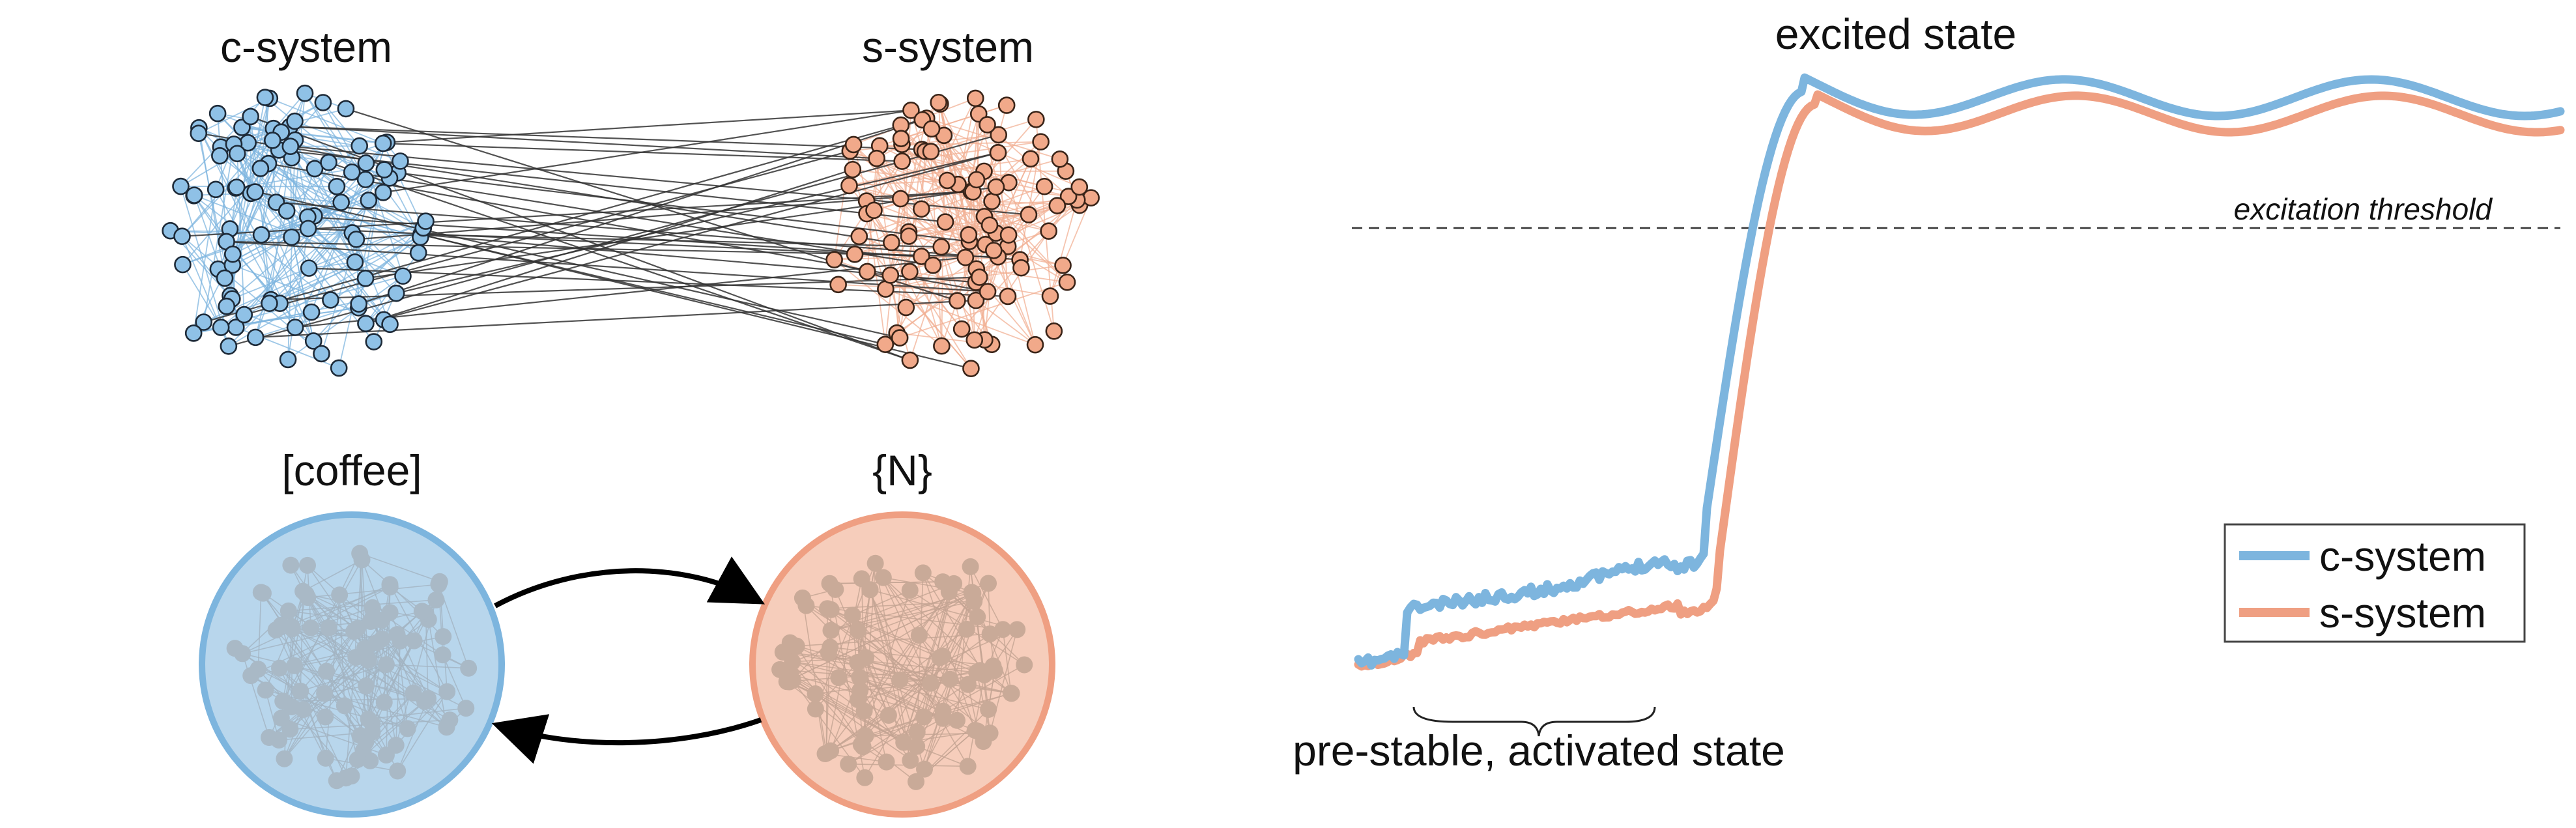 The height and width of the screenshot is (828, 2576). What do you see at coordinates (902, 470) in the screenshot?
I see `n-circle-label: {N}` at bounding box center [902, 470].